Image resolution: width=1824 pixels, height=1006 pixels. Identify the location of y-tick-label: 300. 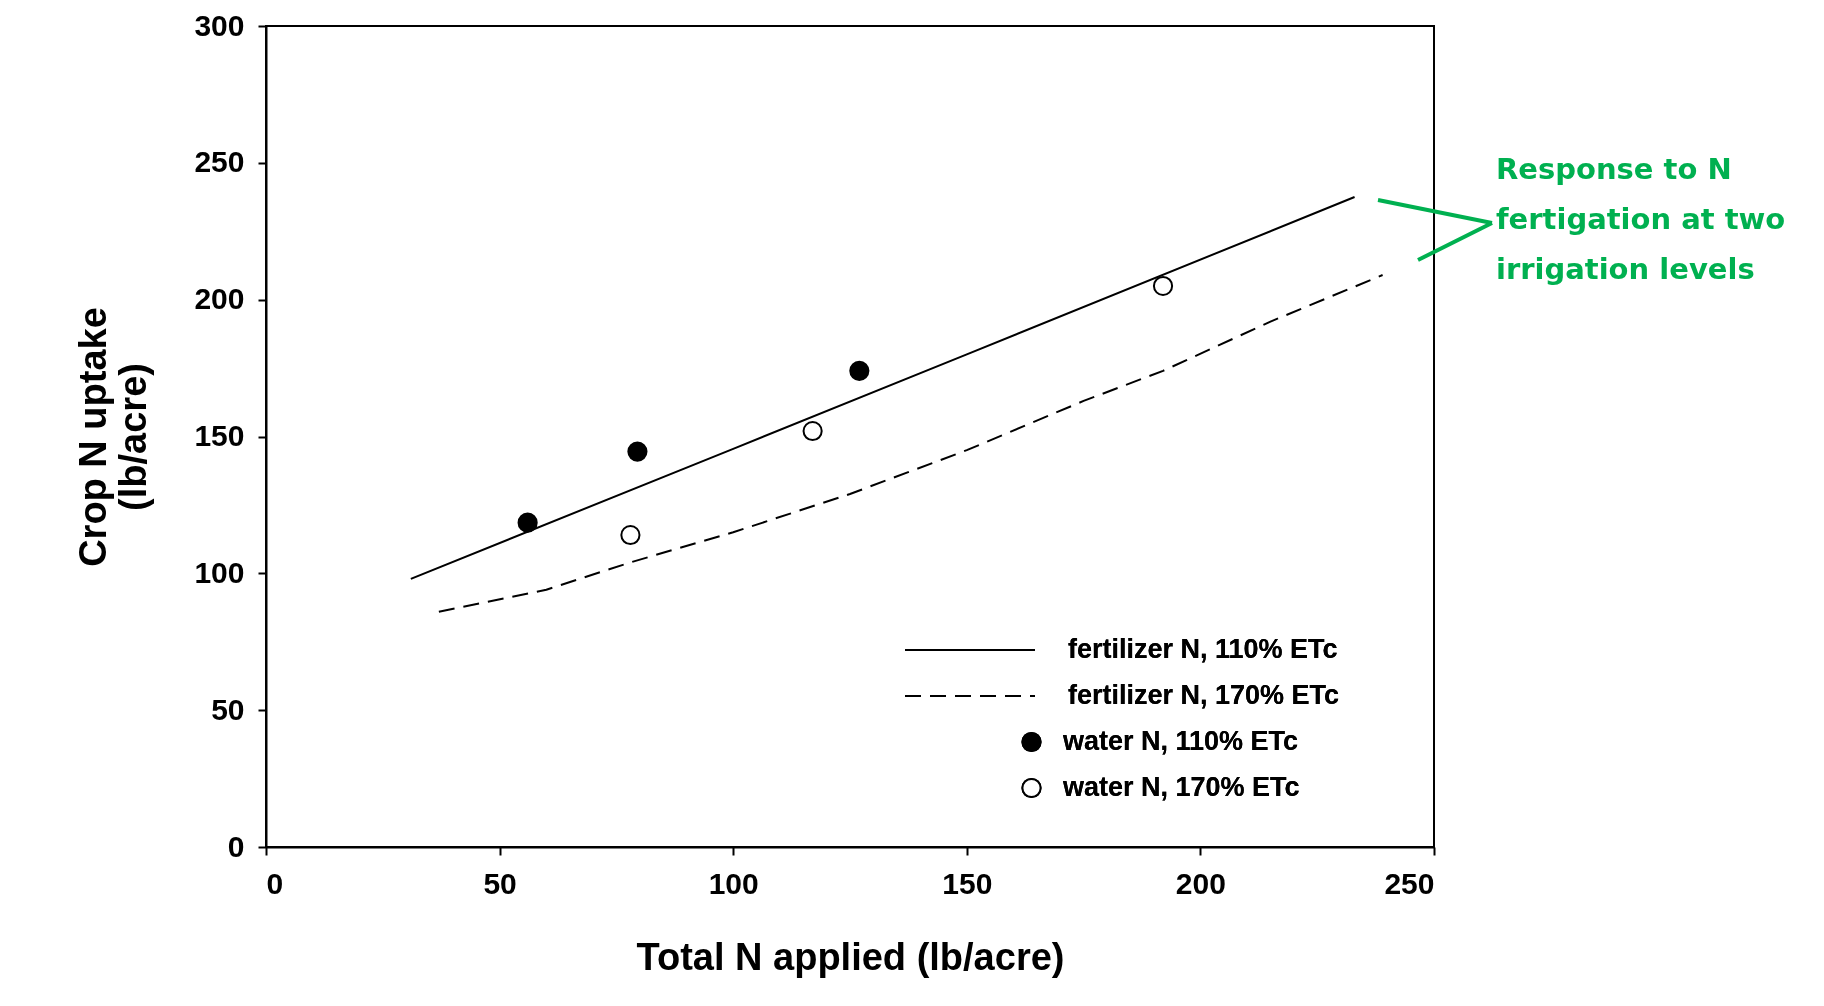
(219, 25).